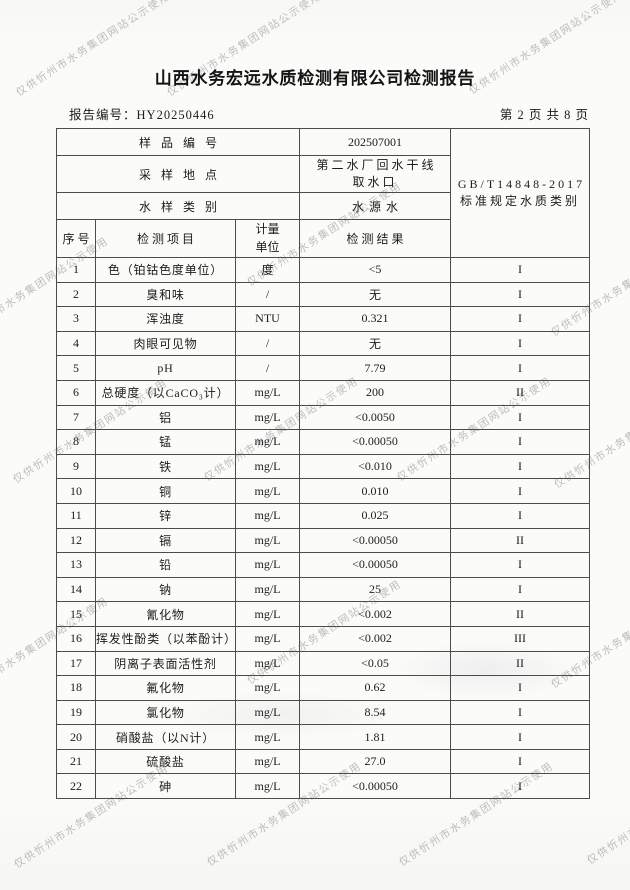 Image resolution: width=630 pixels, height=890 pixels. I want to click on col-header-item: 检测项目, so click(165, 238).